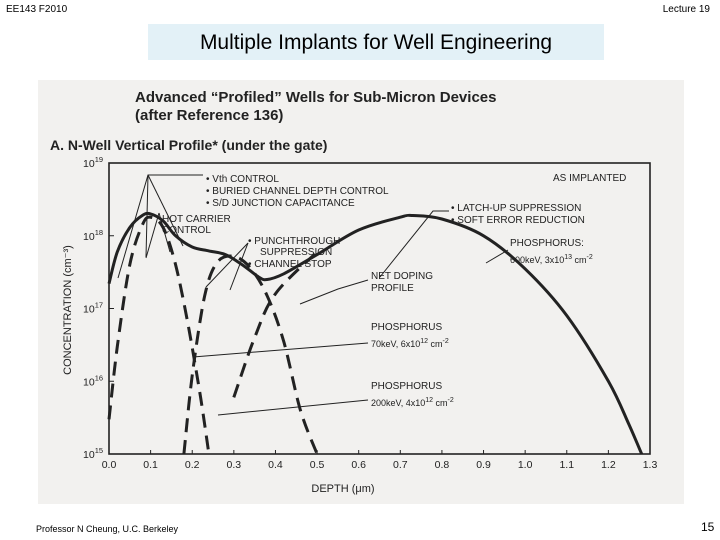  What do you see at coordinates (294, 241) in the screenshot?
I see `punchthrough-note-1: • PUNCHTHROUGH` at bounding box center [294, 241].